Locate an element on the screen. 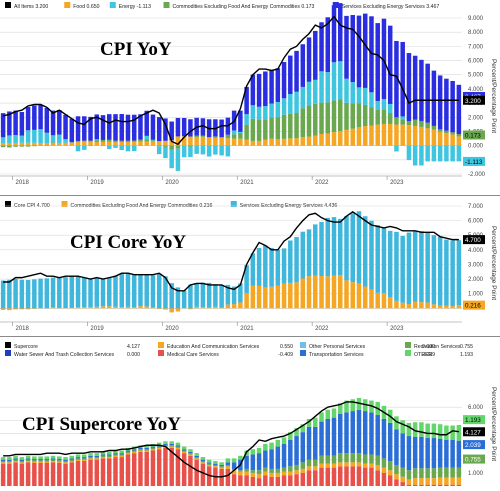 The image size is (500, 491). legend-swatch-medical-care-services is located at coordinates (161, 353).